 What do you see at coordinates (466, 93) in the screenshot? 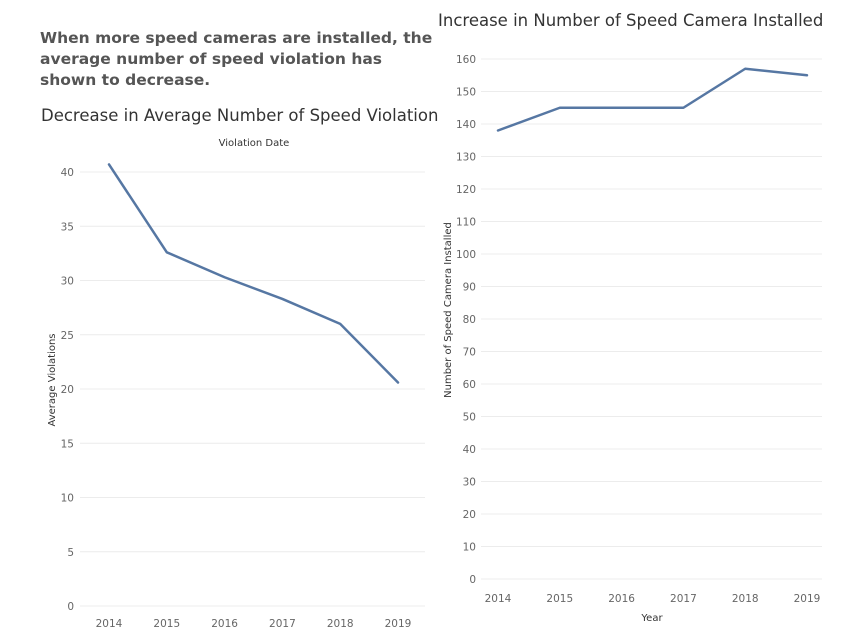
I see `cameras-y-tick-label: 150` at bounding box center [466, 93].